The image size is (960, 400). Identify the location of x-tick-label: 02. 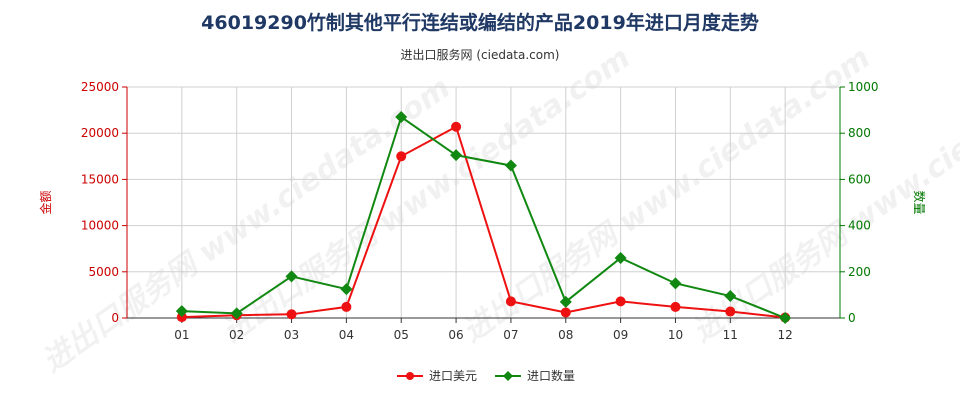
(236, 335).